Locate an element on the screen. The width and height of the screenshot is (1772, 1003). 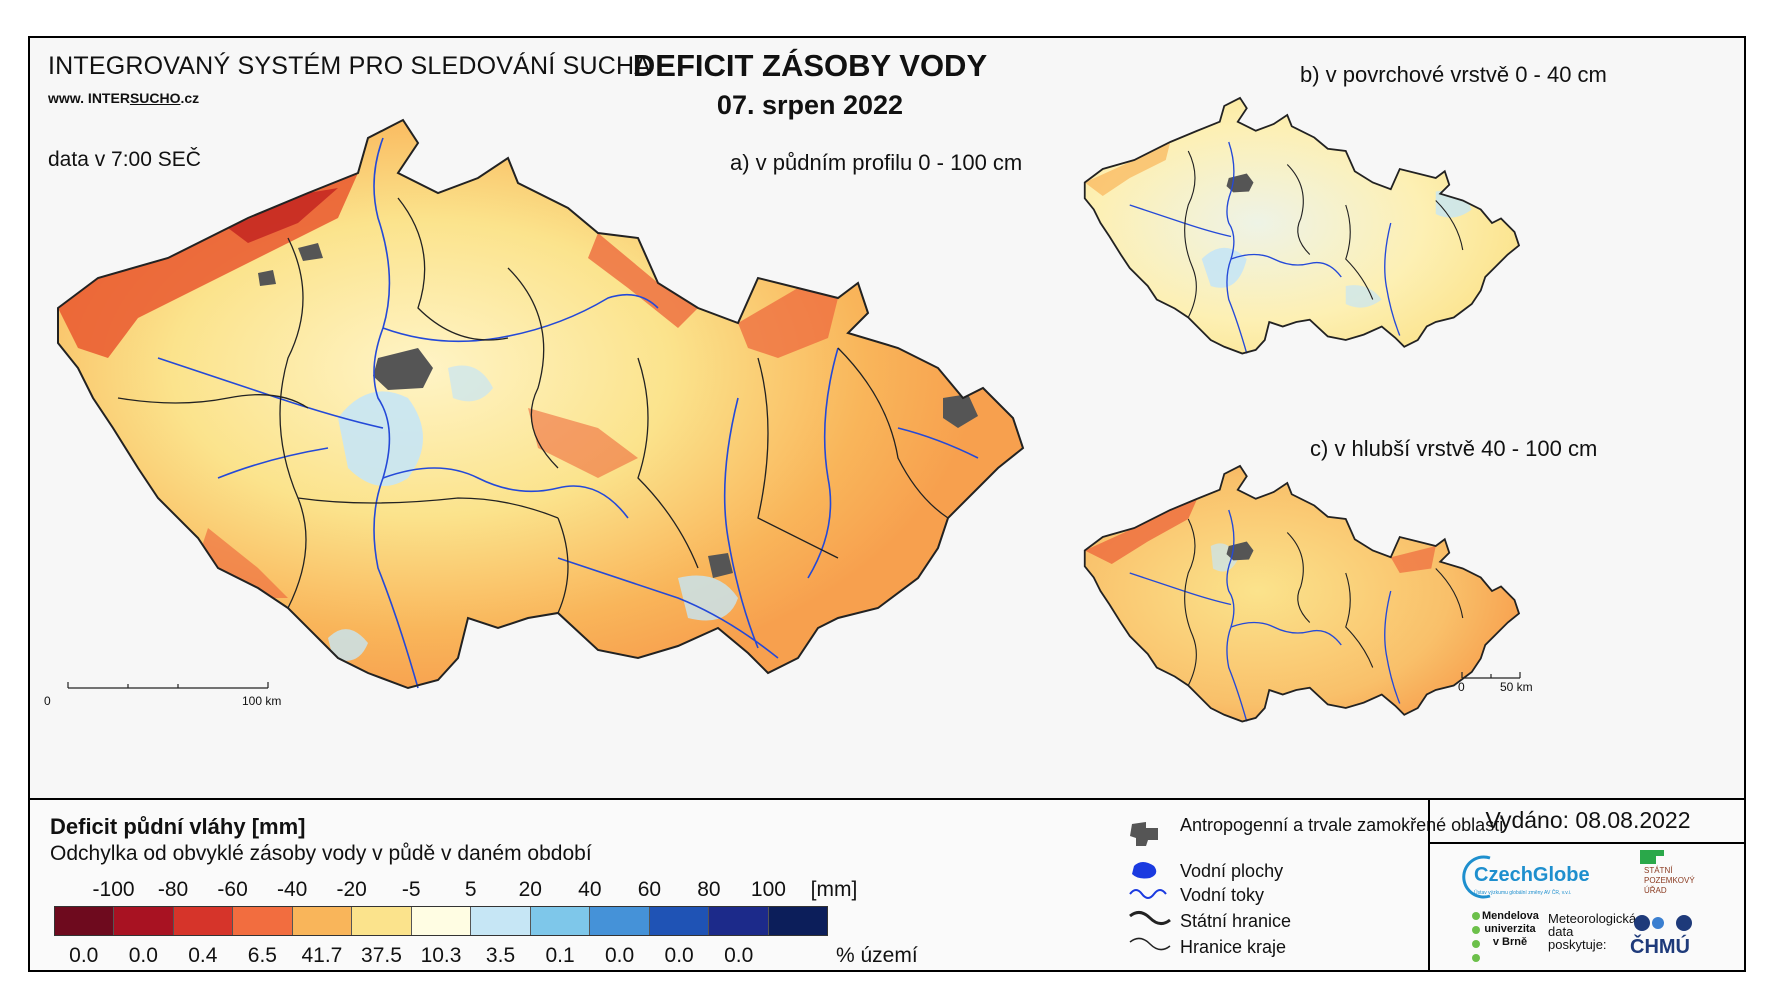
website: www. INTERSUCHO.cz is located at coordinates (124, 98).